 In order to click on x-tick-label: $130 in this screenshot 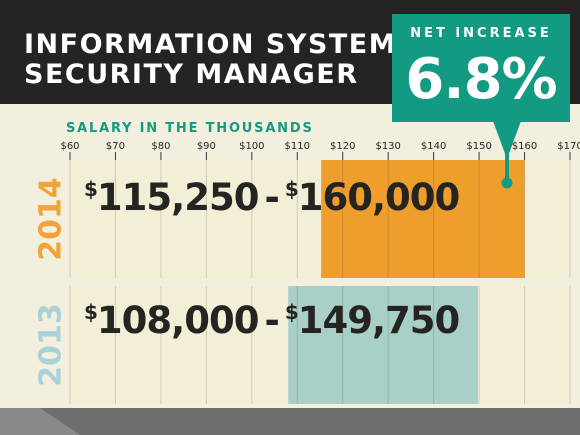, I will do `click(387, 146)`.